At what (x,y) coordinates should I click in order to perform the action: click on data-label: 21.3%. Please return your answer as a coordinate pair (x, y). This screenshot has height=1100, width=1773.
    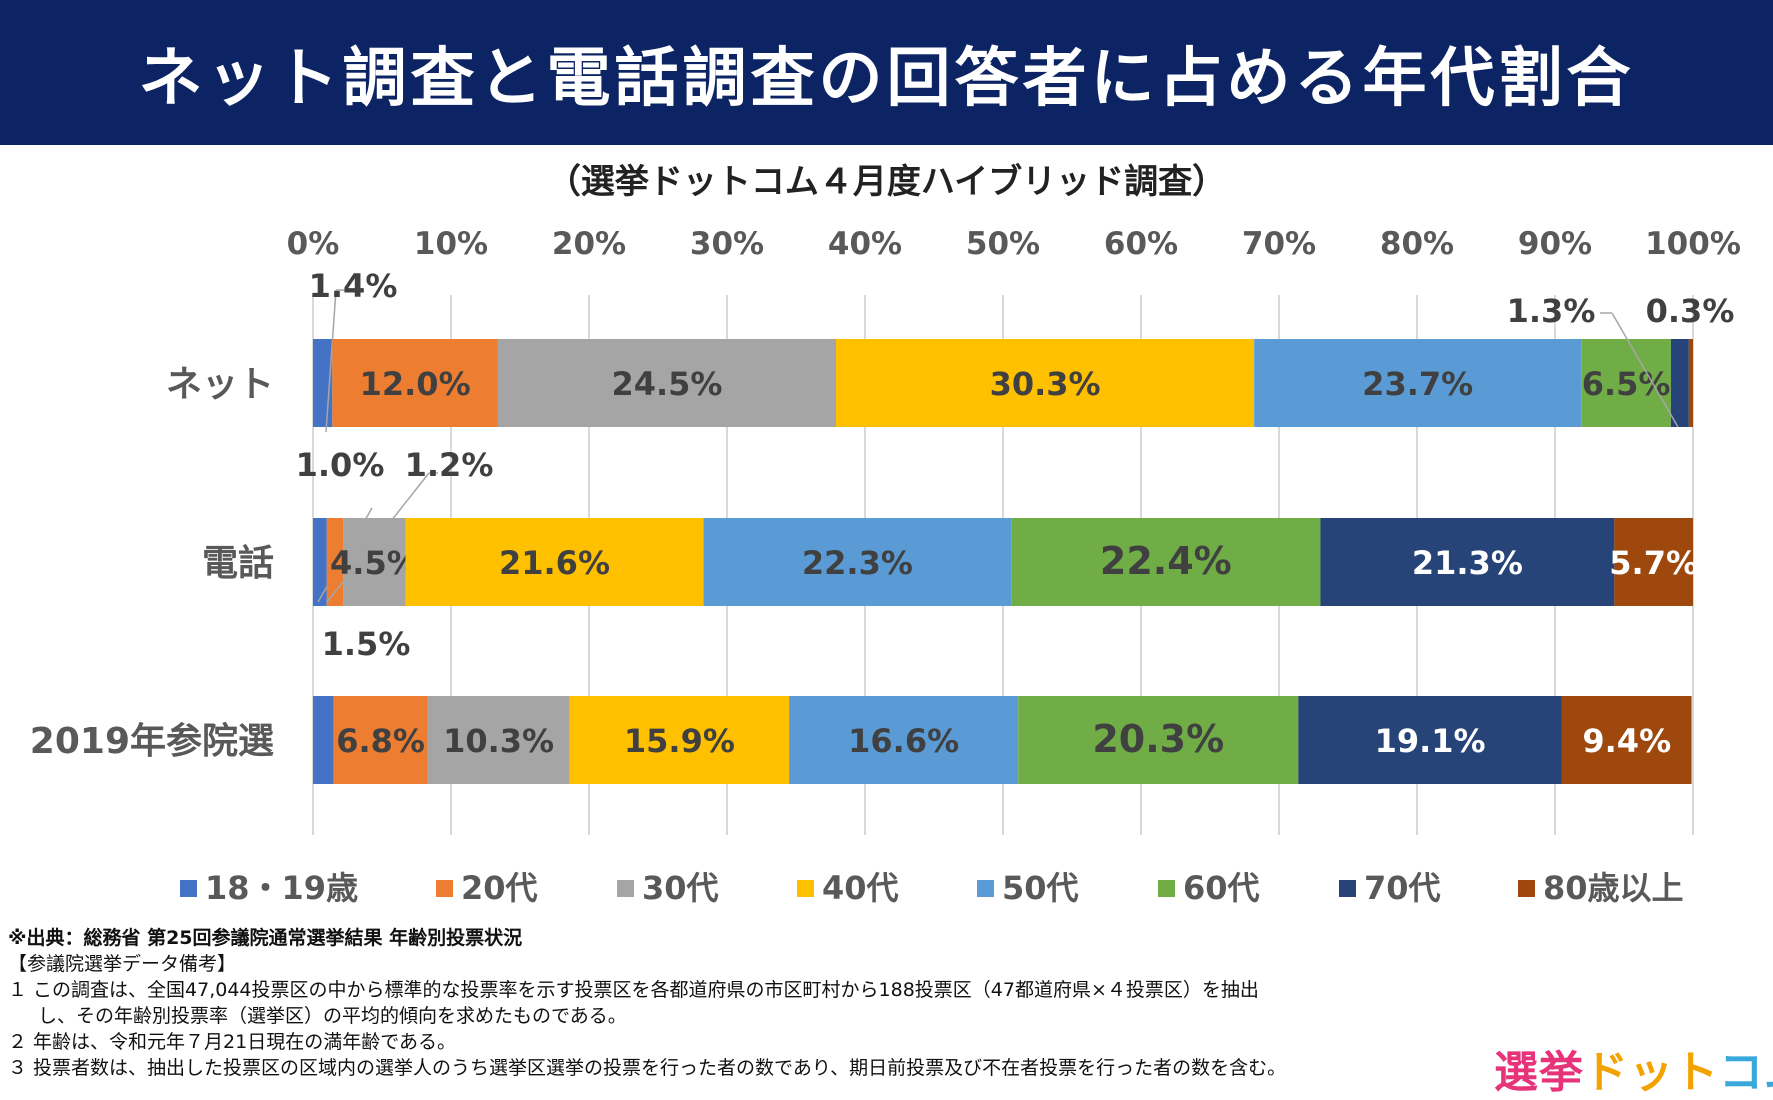
    Looking at the image, I should click on (1467, 563).